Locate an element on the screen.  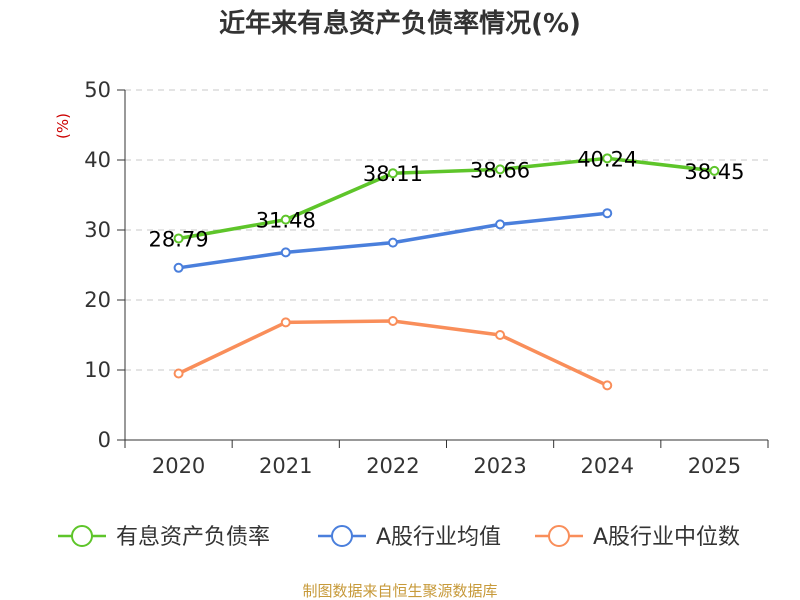
data-label: 38.45 is located at coordinates (714, 172).